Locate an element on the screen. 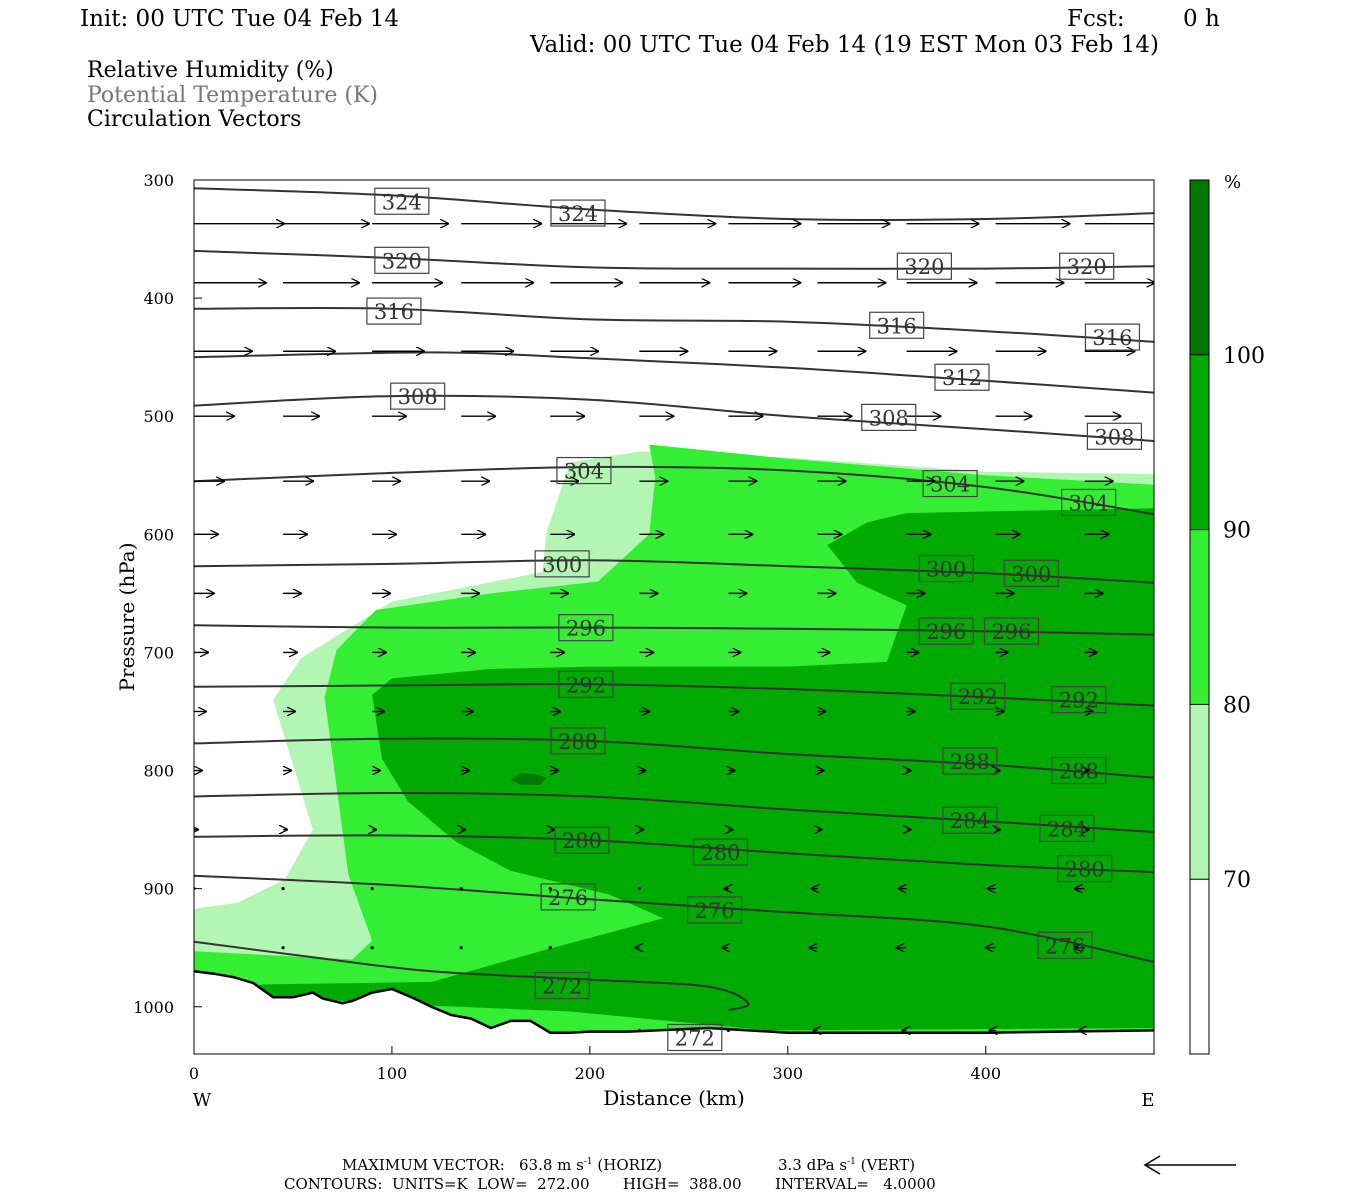  theta-label-272: 272 is located at coordinates (695, 1037).